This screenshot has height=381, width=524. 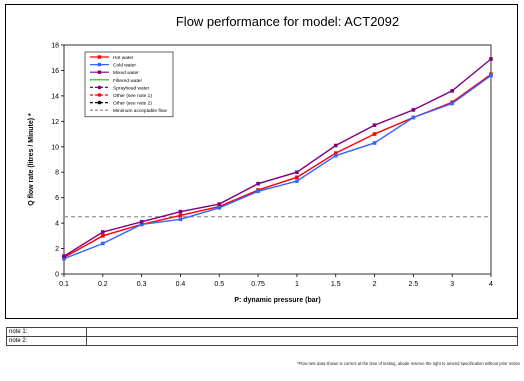 I want to click on legend-label: Mixed water, so click(x=126, y=73).